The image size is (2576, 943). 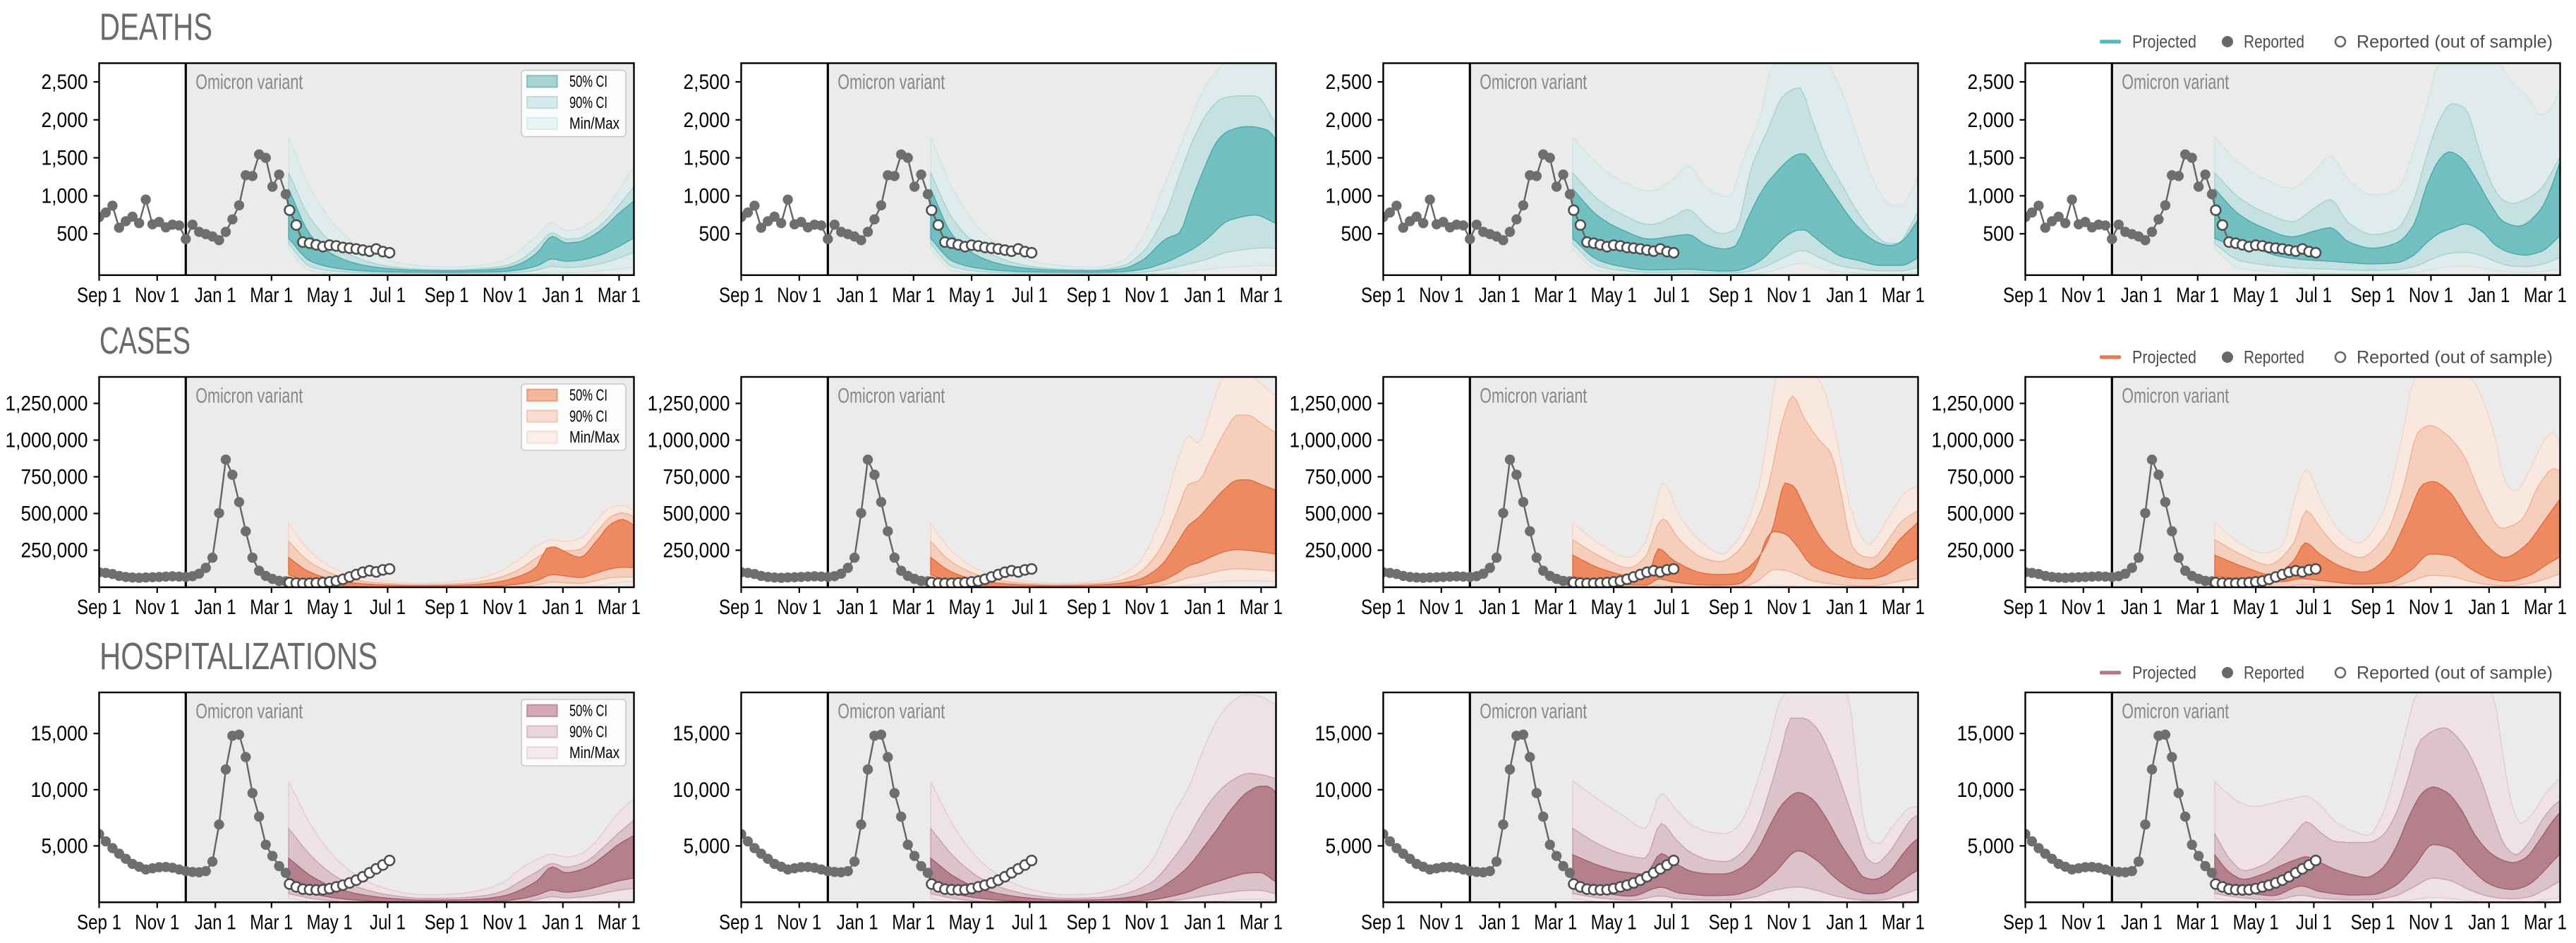 What do you see at coordinates (72, 234) in the screenshot?
I see `svg-text: 500` at bounding box center [72, 234].